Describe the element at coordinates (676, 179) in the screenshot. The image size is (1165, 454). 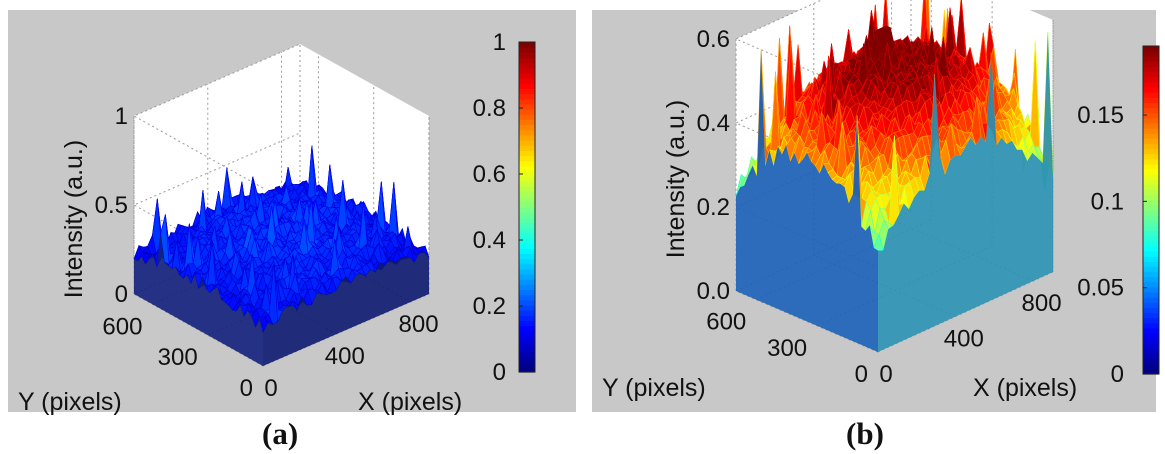
I see `z-axis-label: Intensity (a.u.)` at that location.